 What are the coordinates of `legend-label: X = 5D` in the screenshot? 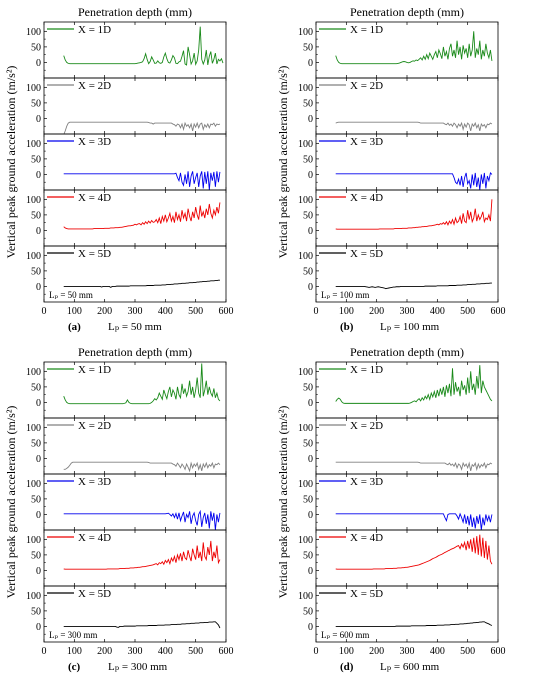 It's located at (94, 254).